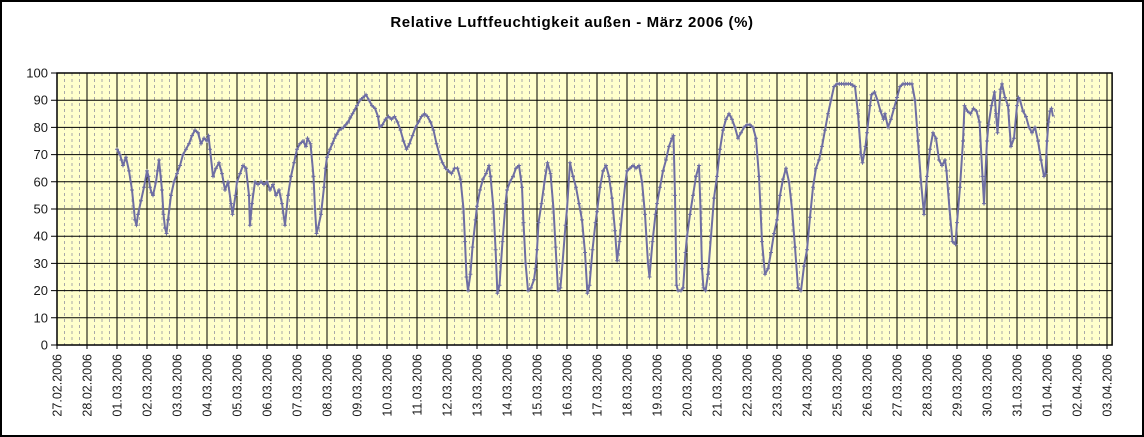  What do you see at coordinates (478, 385) in the screenshot?
I see `x-axis-tick-label: 13.03.2006` at bounding box center [478, 385].